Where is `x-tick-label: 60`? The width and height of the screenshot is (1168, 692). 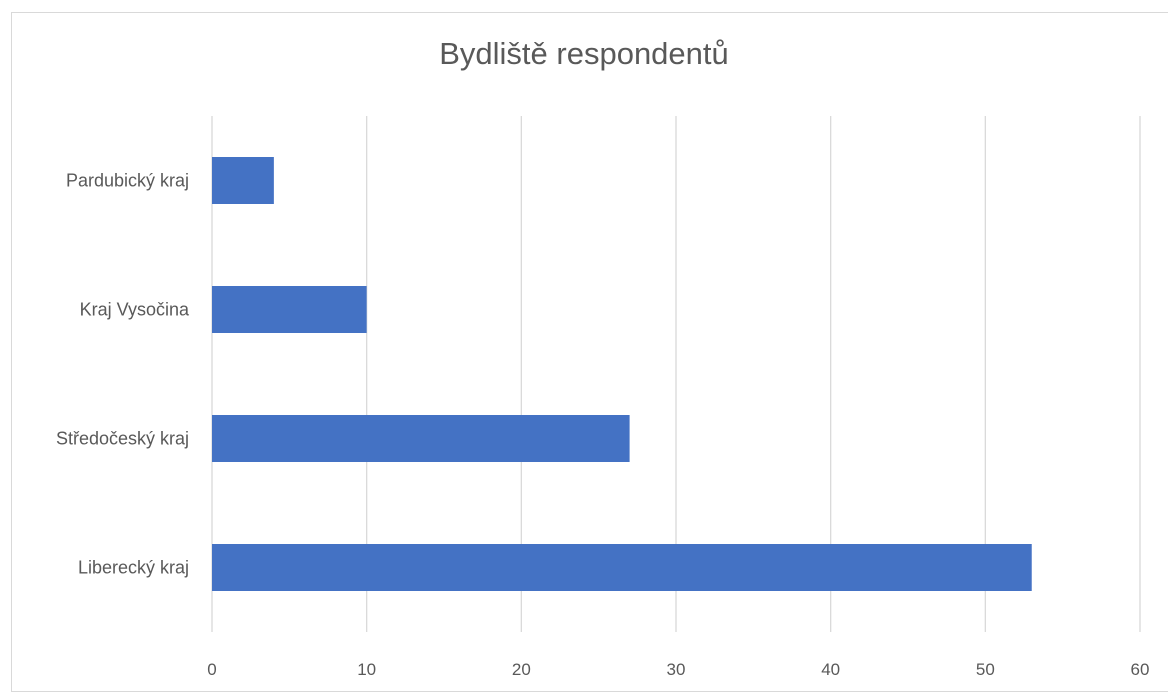 x-tick-label: 60 is located at coordinates (1140, 669).